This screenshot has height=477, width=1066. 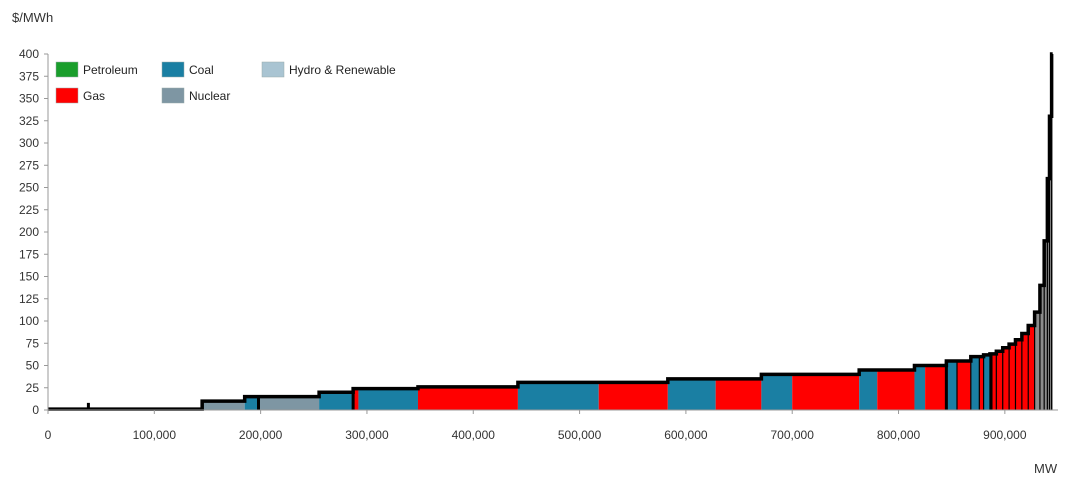 What do you see at coordinates (367, 435) in the screenshot?
I see `x-tick-label: 300,000` at bounding box center [367, 435].